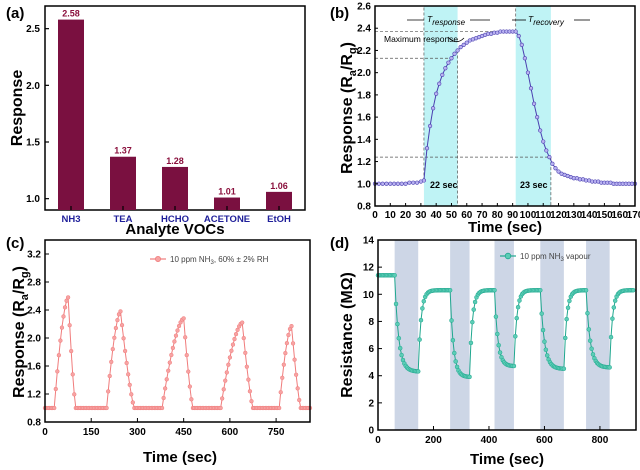 The height and width of the screenshot is (470, 640). I want to click on panel-d-legend: 10 ppm NH3 vapour, so click(545, 257).